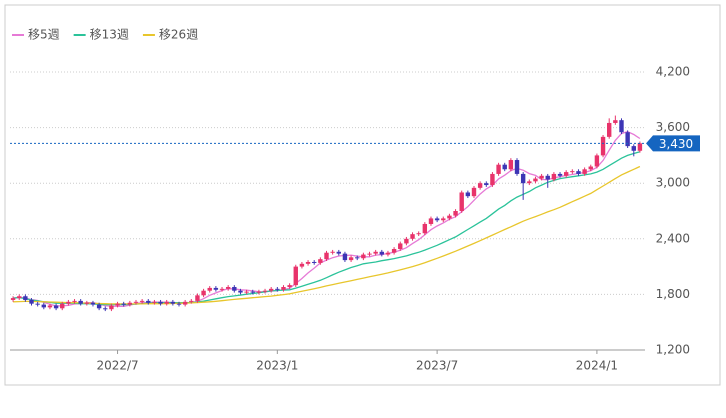  What do you see at coordinates (178, 35) in the screenshot?
I see `legend-label: 移26週` at bounding box center [178, 35].